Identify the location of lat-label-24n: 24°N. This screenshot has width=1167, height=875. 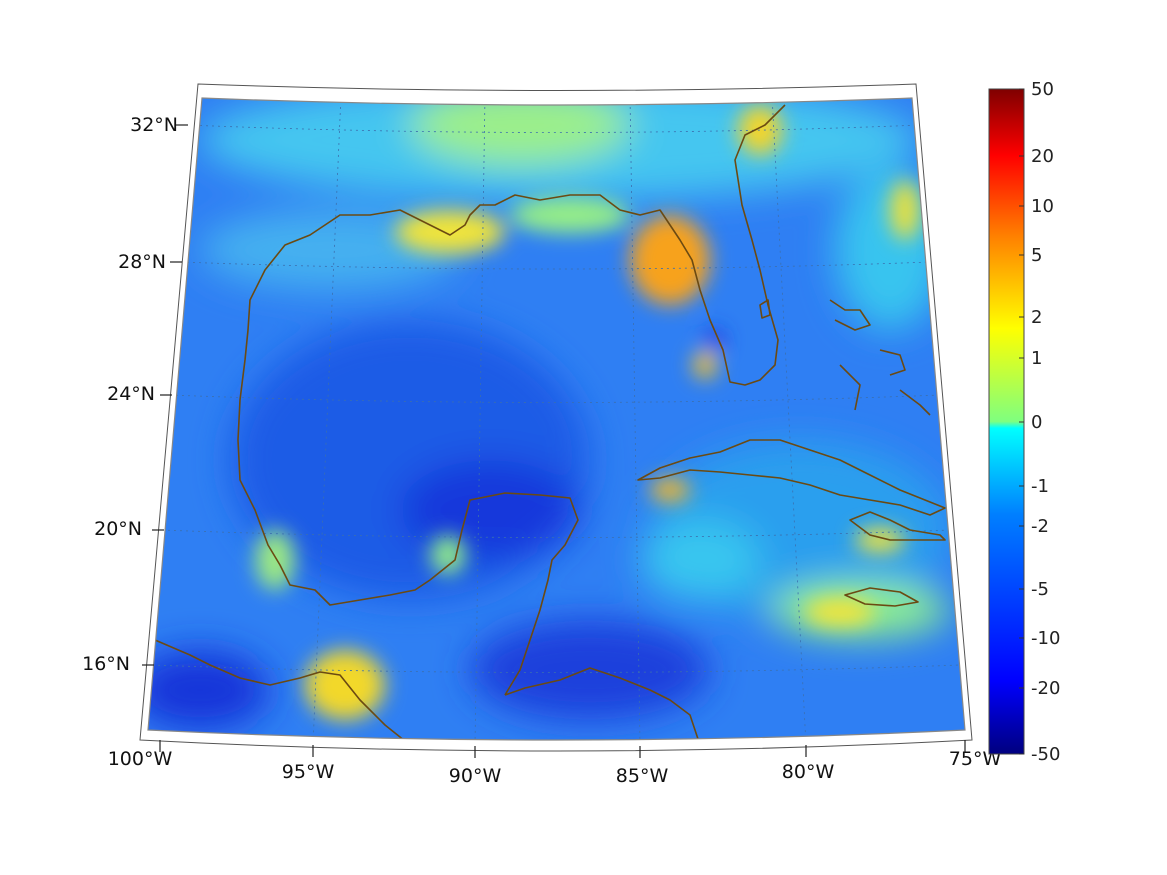
(131, 394).